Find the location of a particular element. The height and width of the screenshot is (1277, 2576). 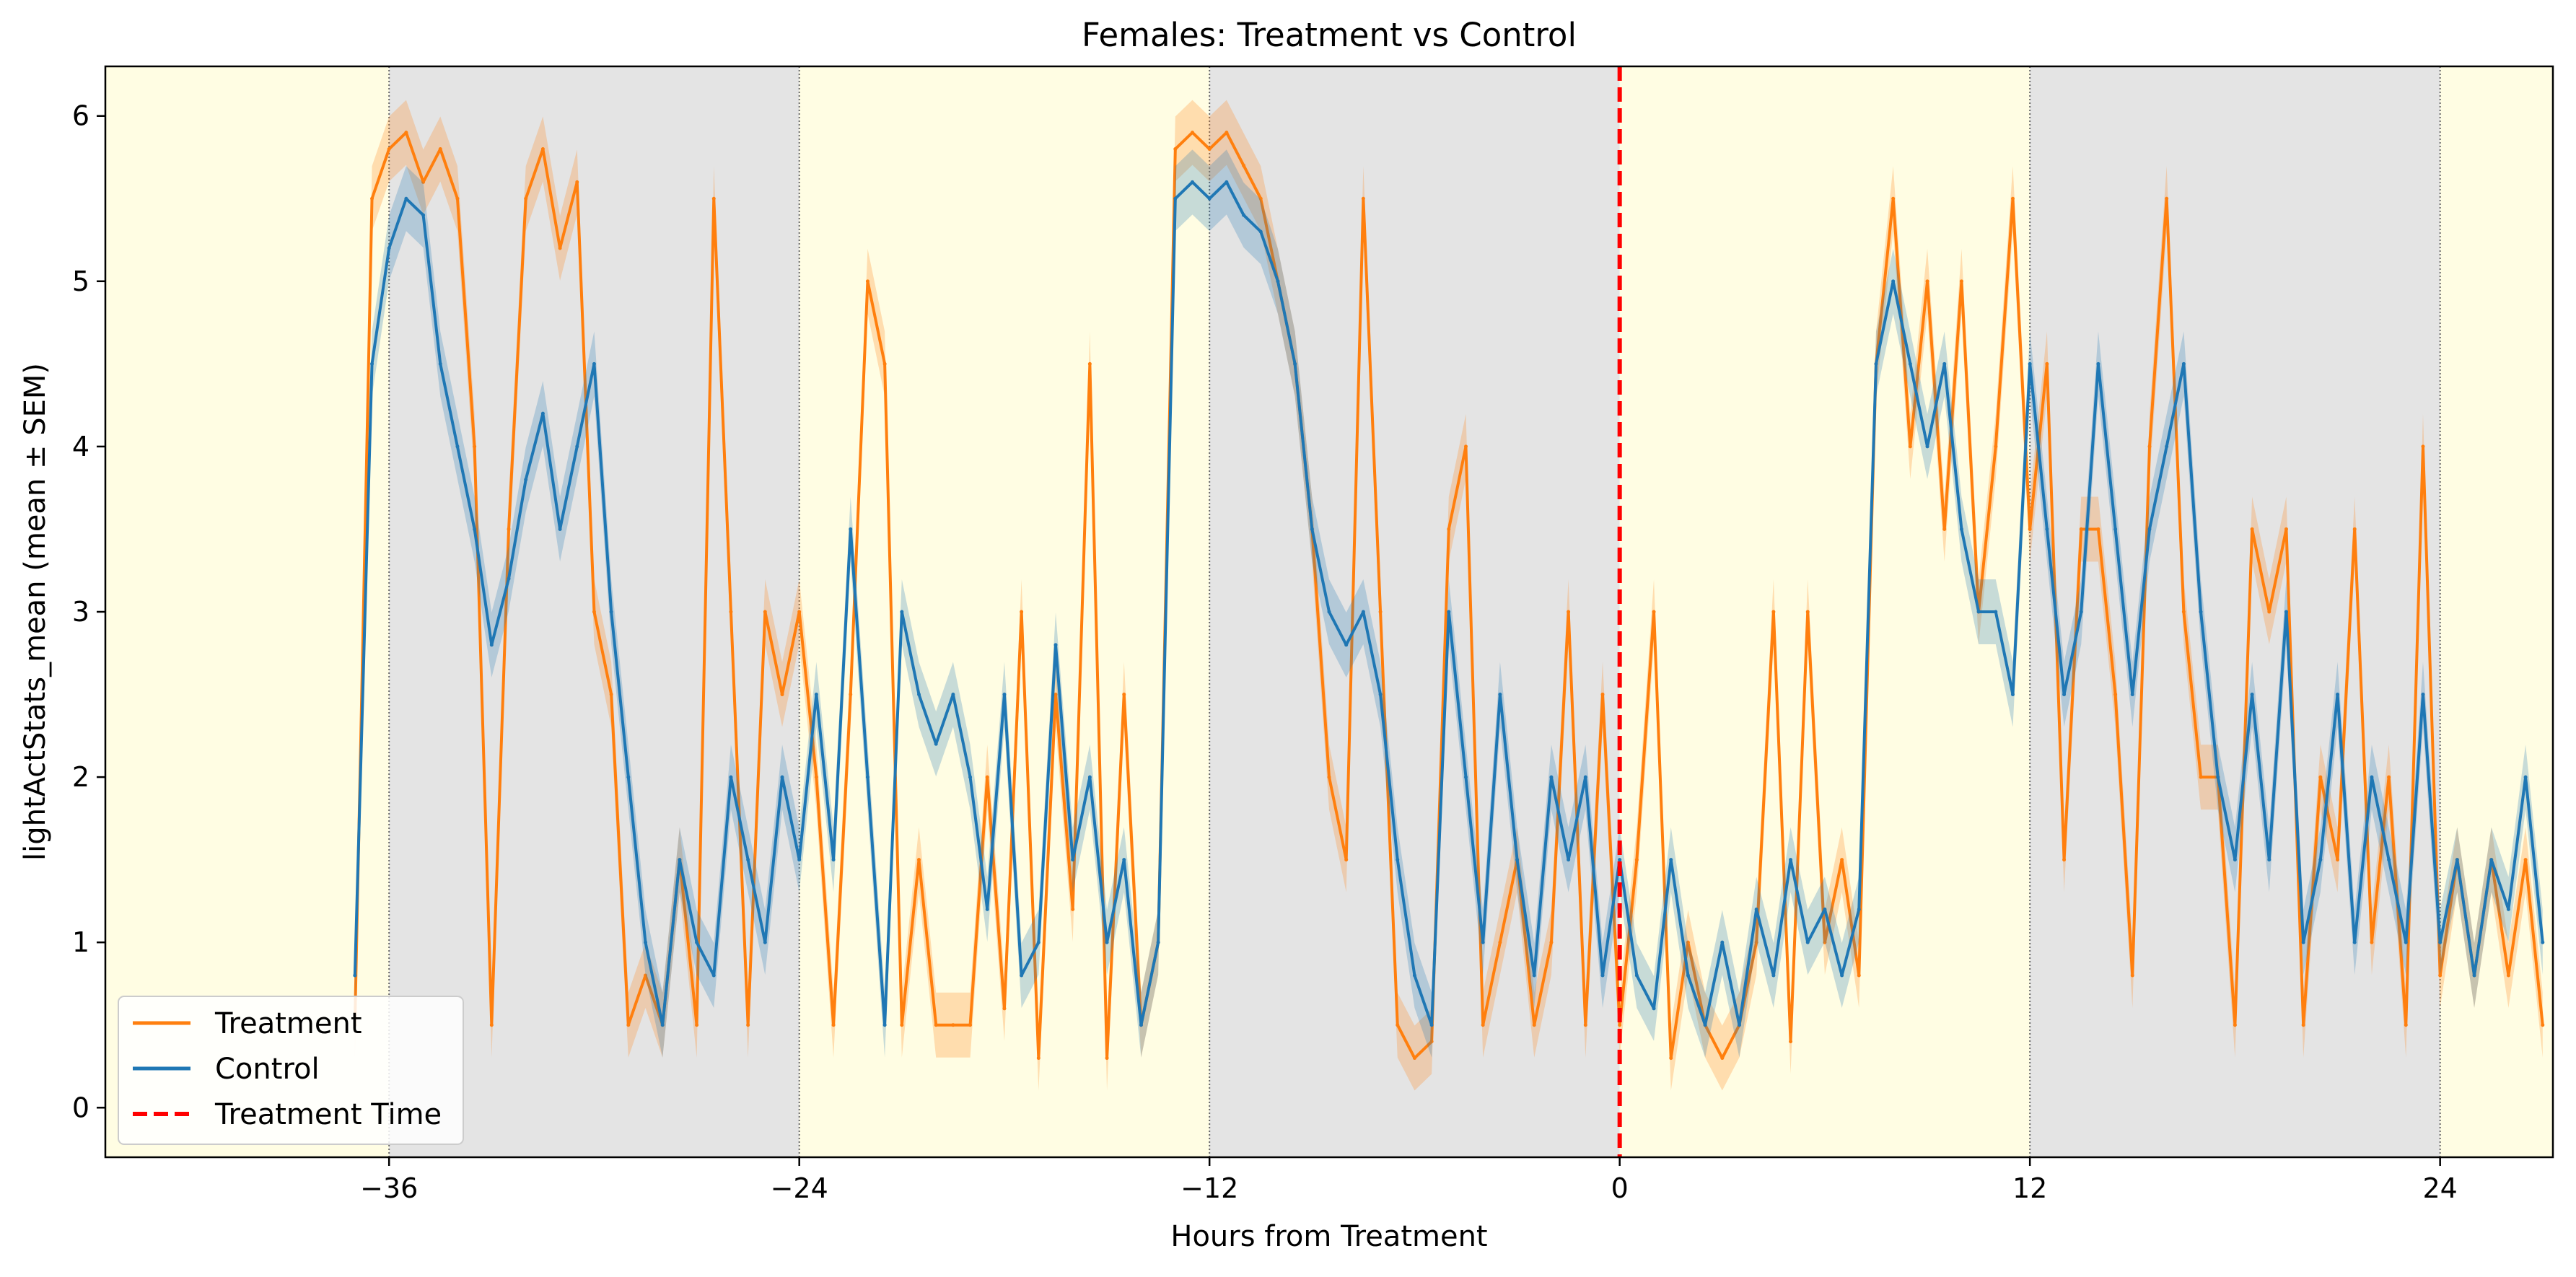

x-tick-label-3: 0 is located at coordinates (1620, 1188).